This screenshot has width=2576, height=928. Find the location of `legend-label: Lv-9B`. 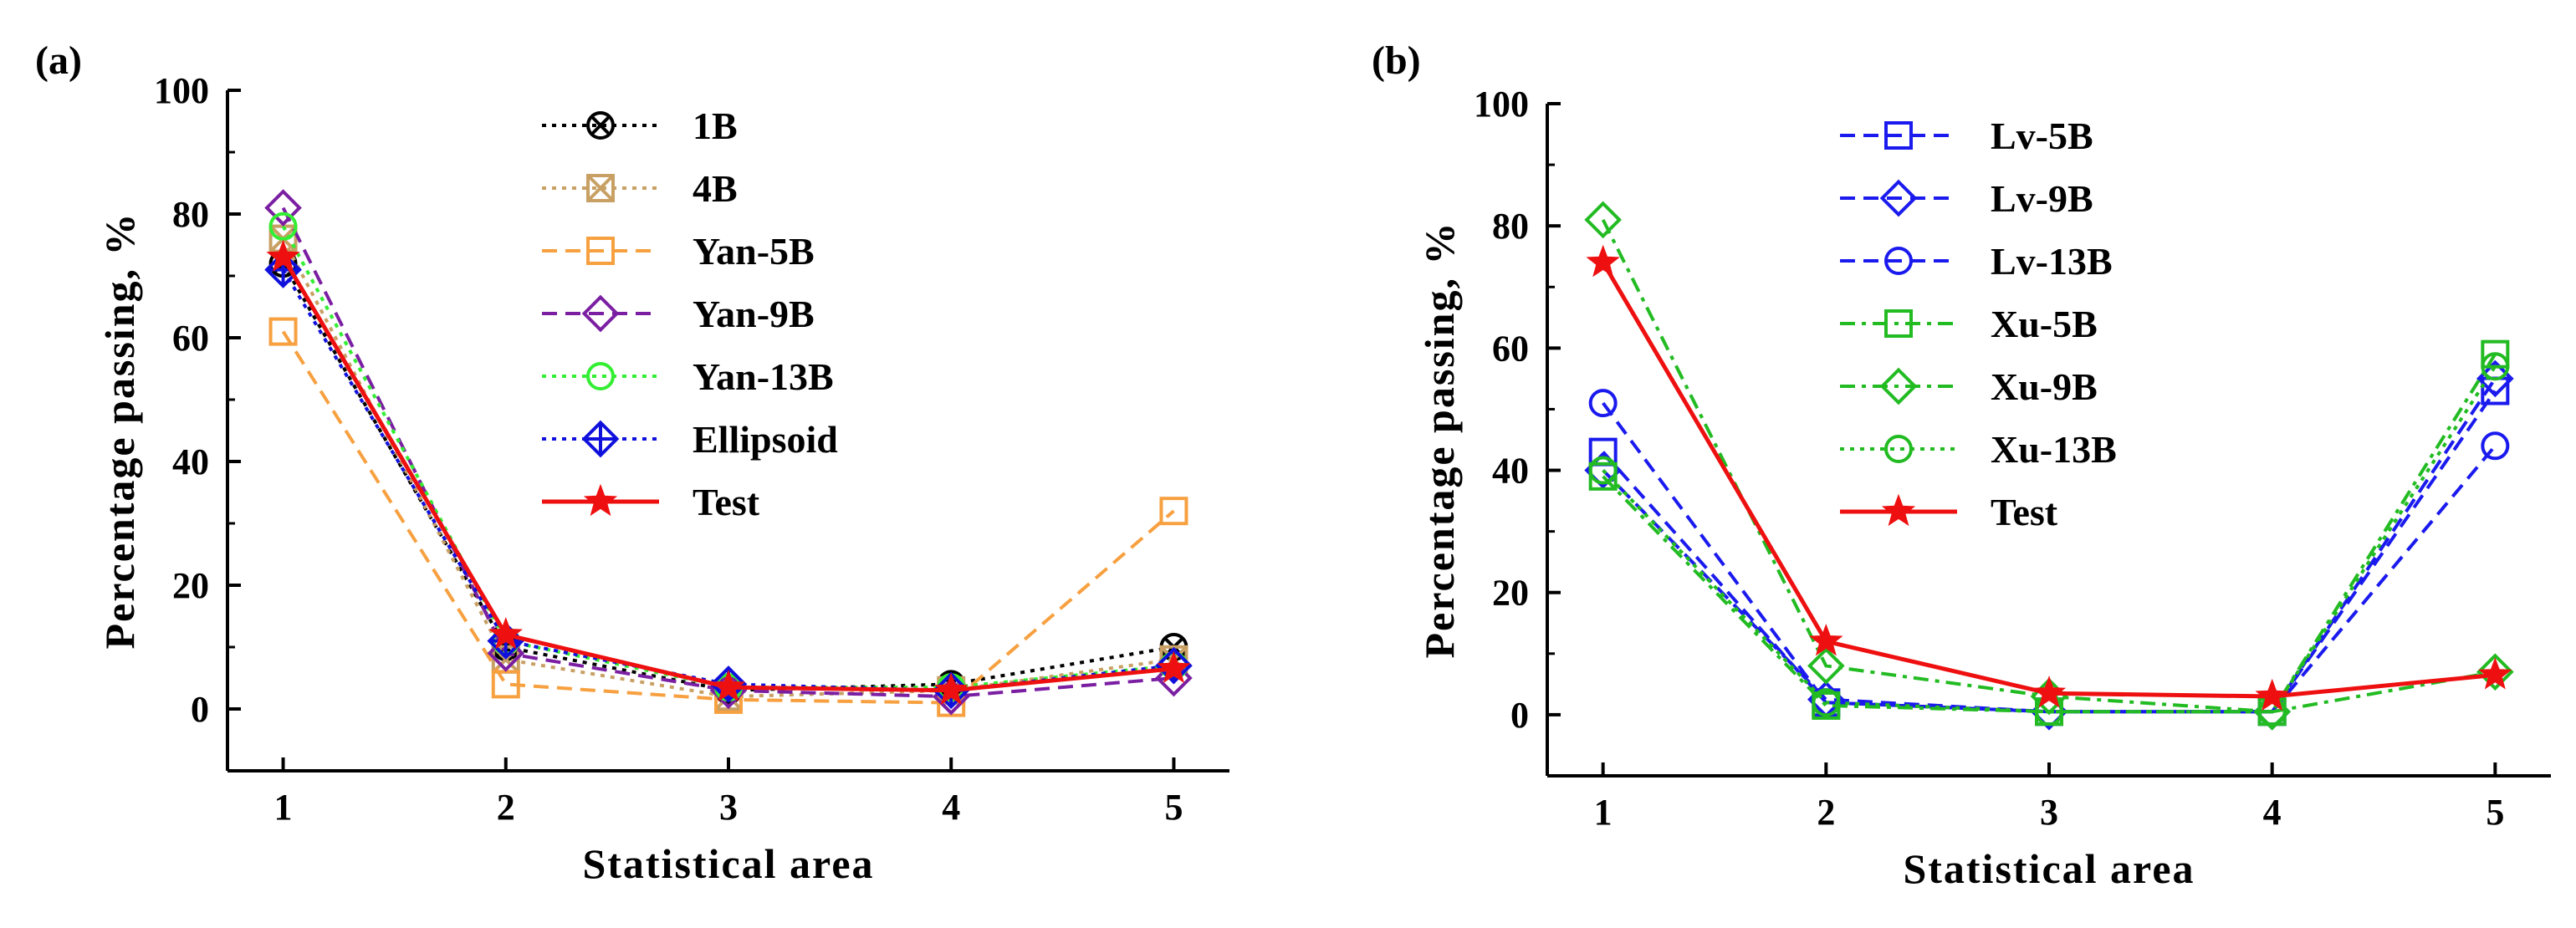

legend-label: Lv-9B is located at coordinates (2042, 198).